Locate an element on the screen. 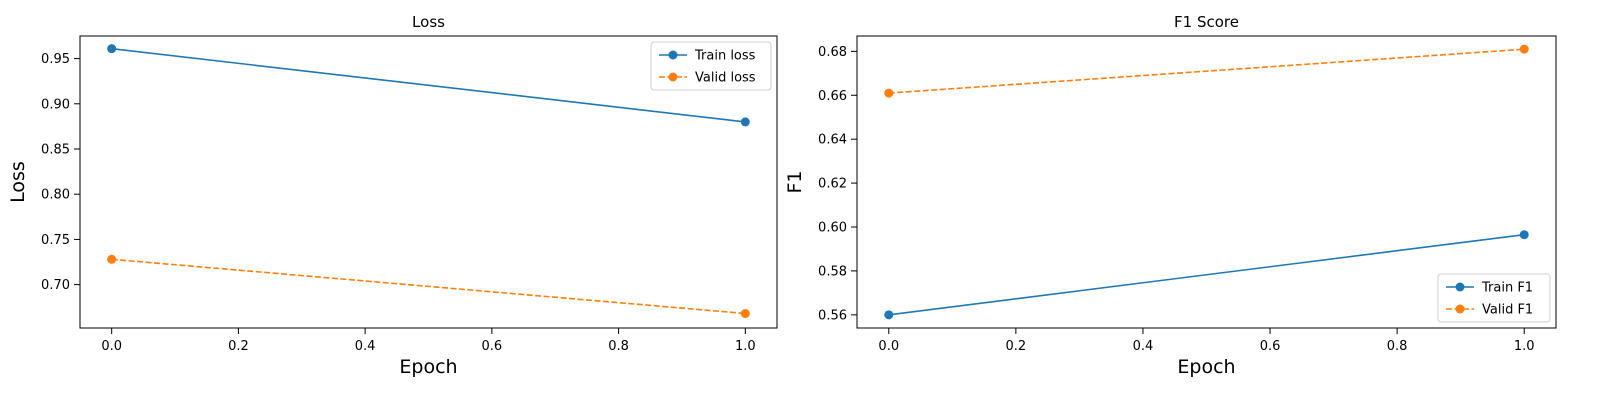 This screenshot has height=400, width=1600. y-tick-label: 0.58 is located at coordinates (832, 271).